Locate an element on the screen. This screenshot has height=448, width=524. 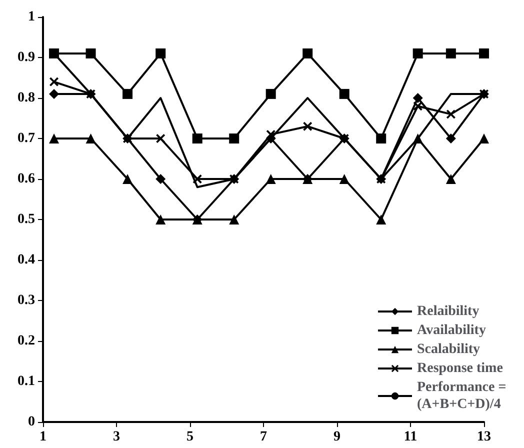
x-tick-label: 11 is located at coordinates (411, 437).